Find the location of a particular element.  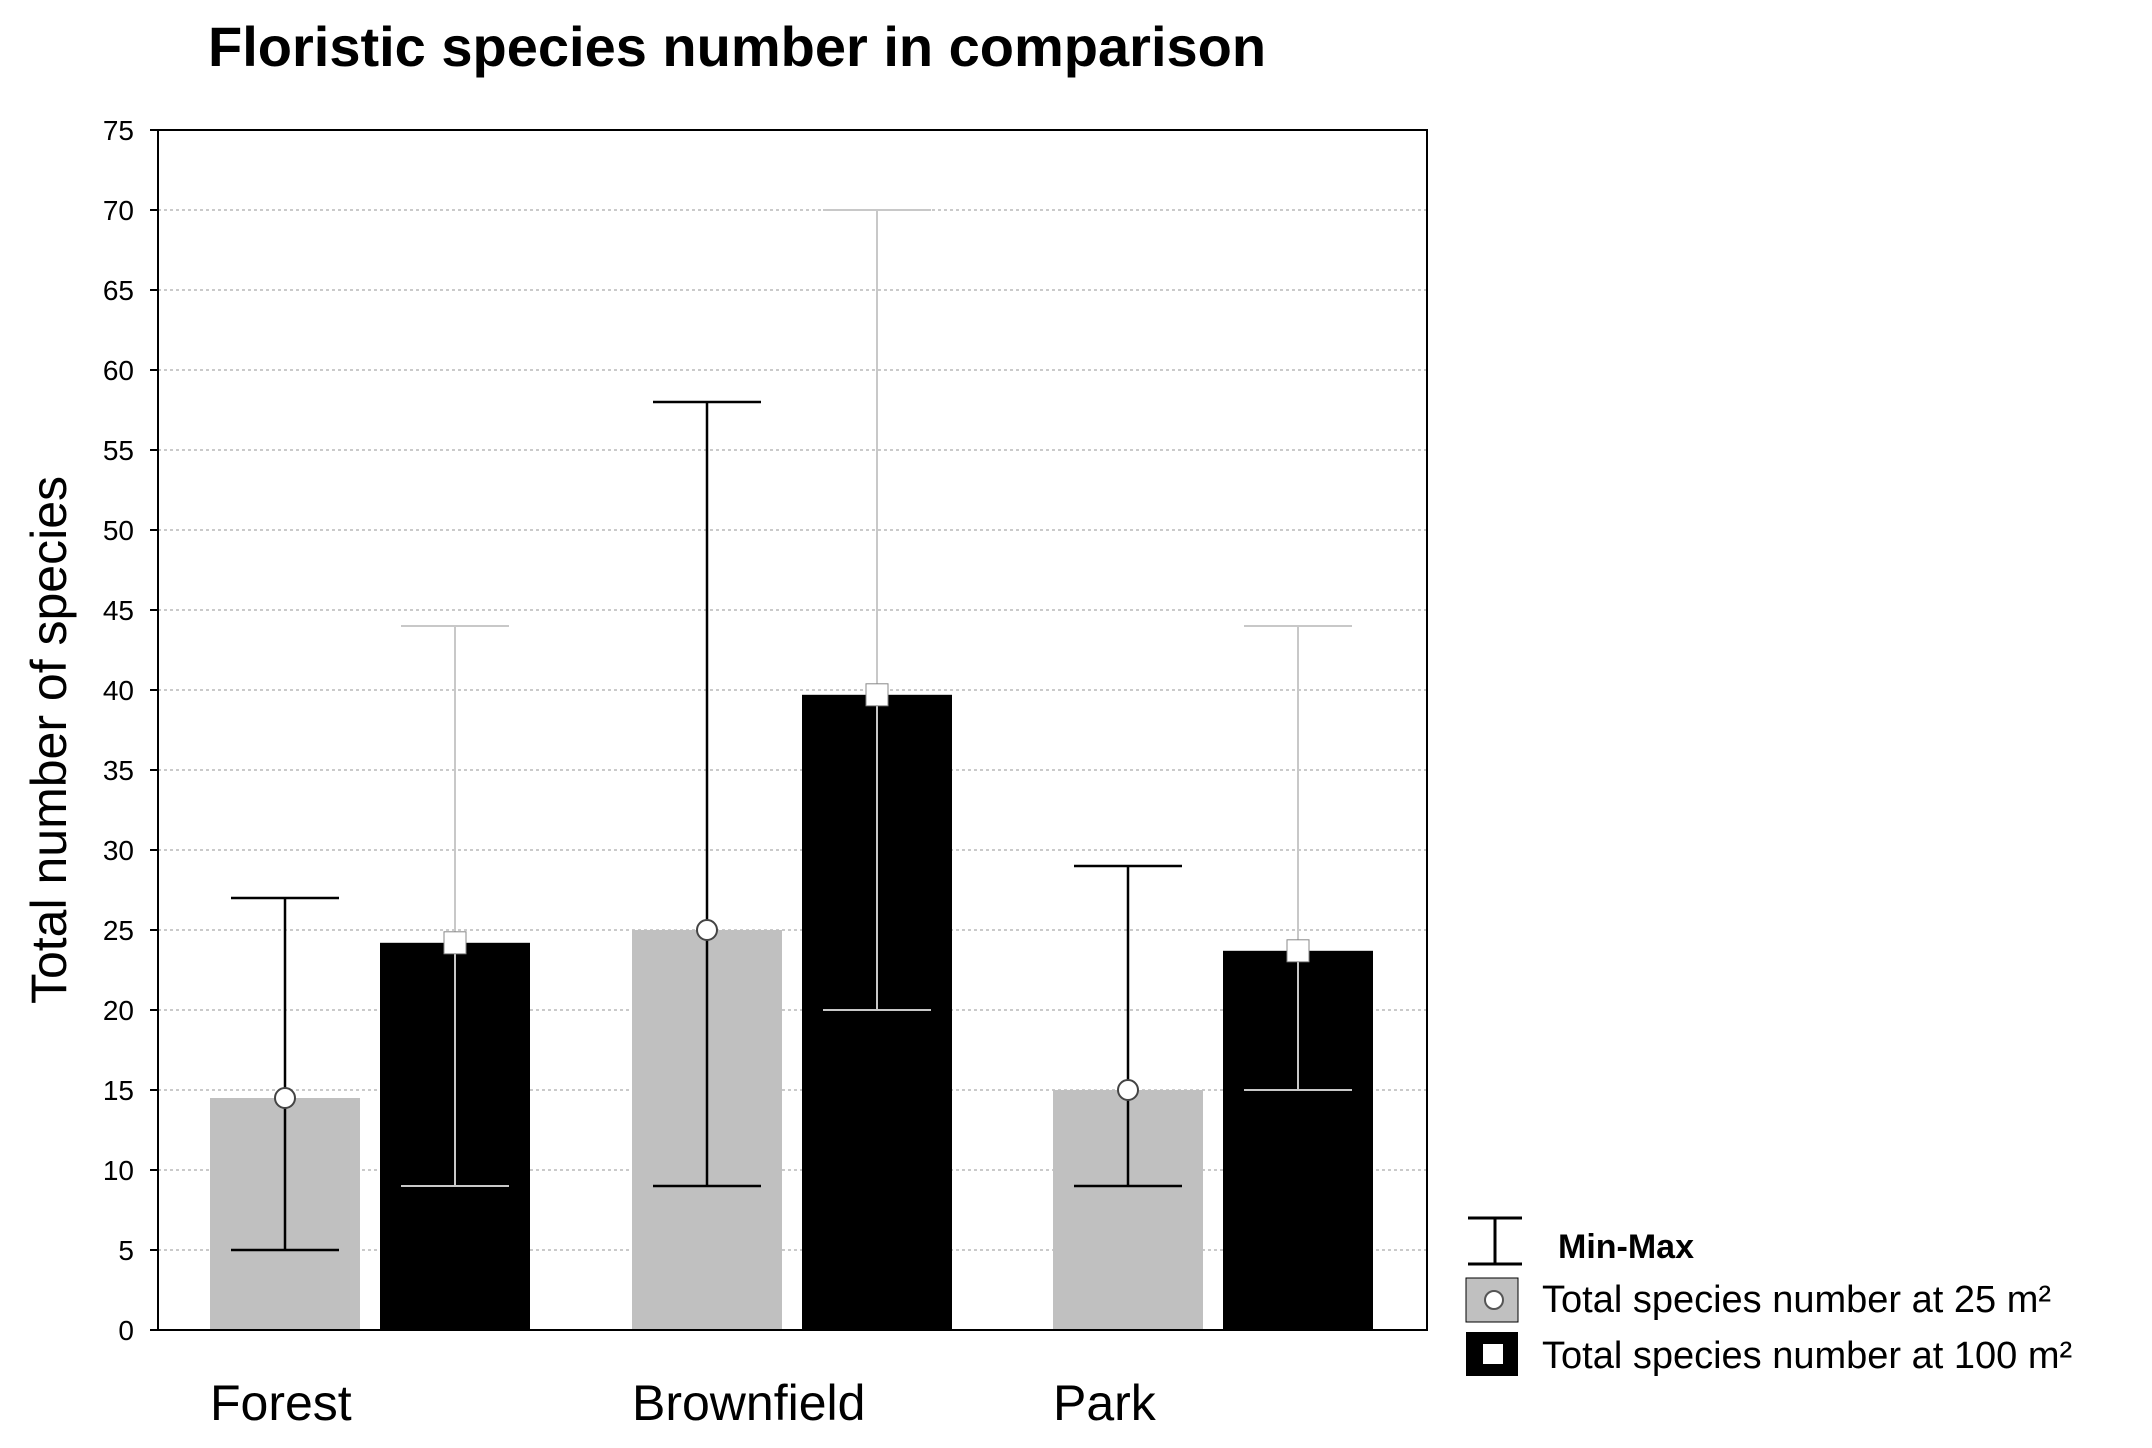

category-label: Brownfield is located at coordinates (748, 1403).